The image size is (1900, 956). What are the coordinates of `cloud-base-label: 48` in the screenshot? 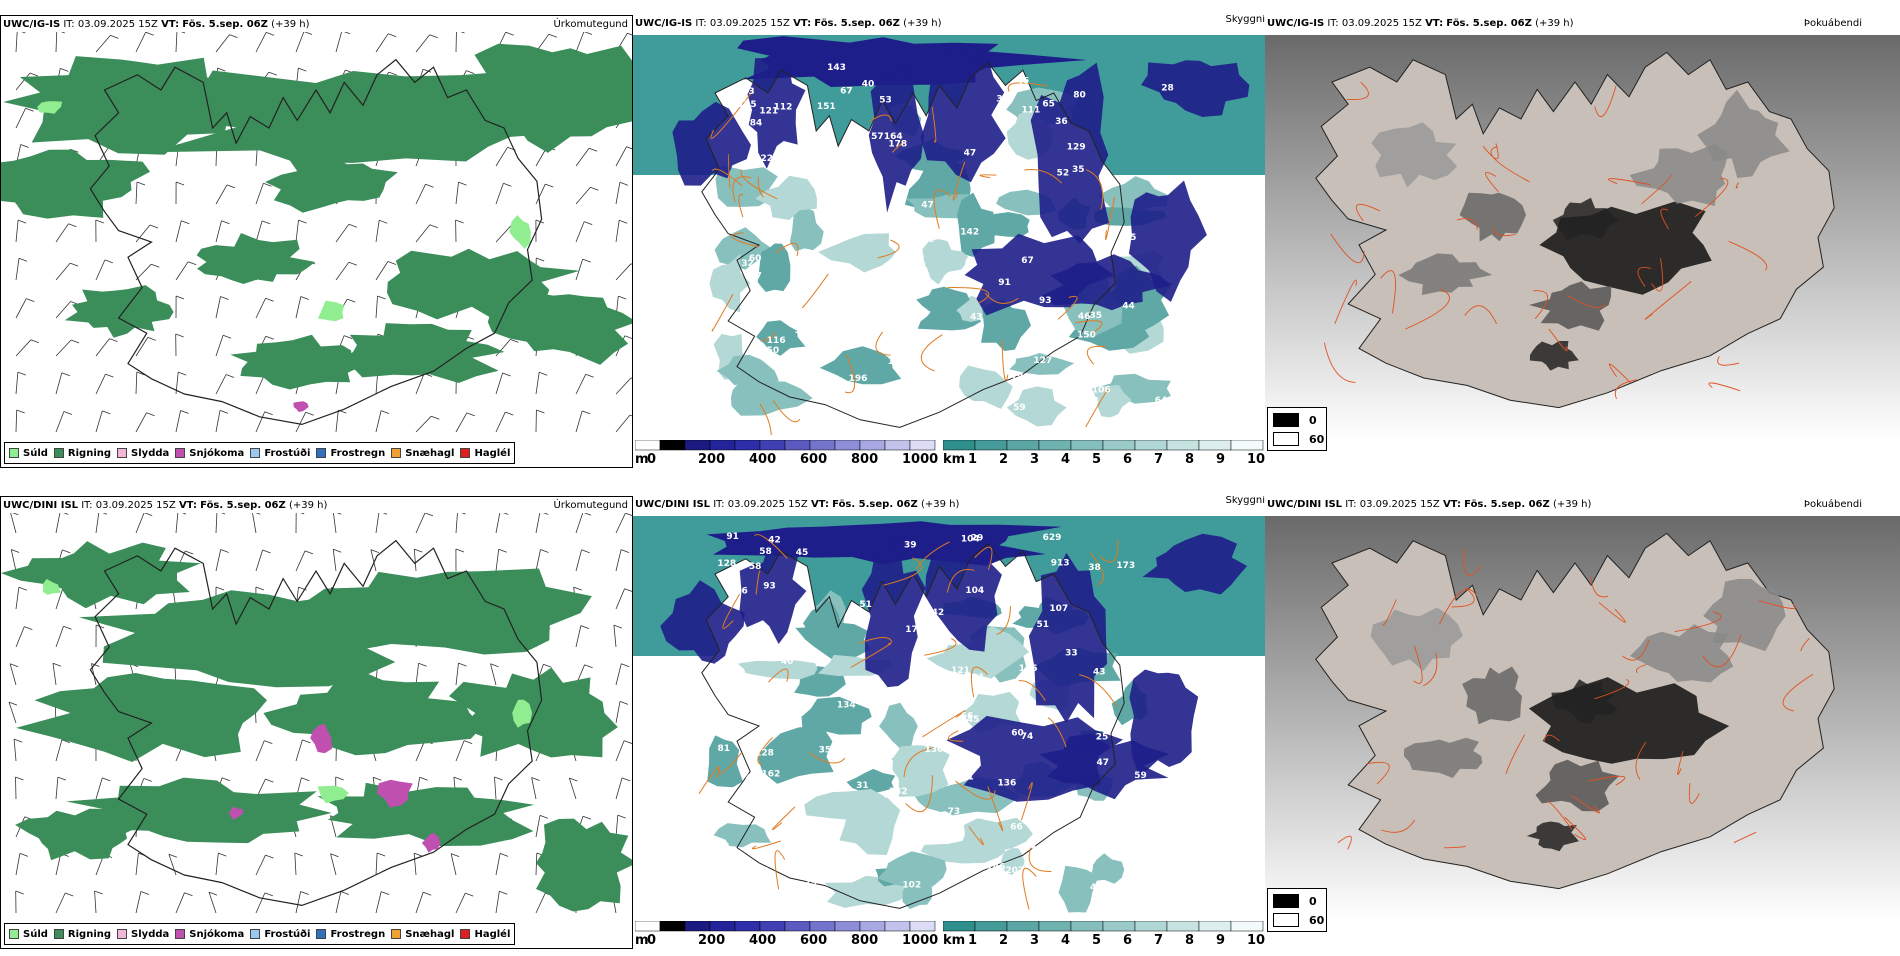 It's located at (1096, 888).